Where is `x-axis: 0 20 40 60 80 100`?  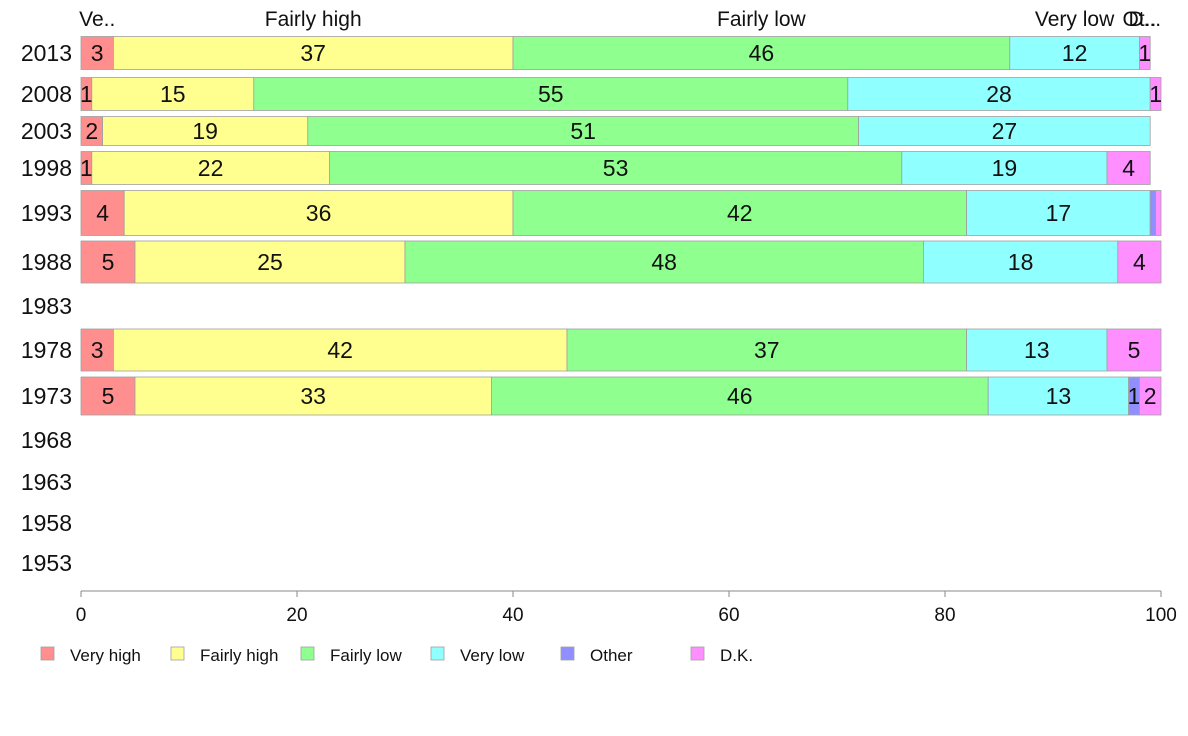
x-axis: 0 20 40 60 80 100 is located at coordinates (626, 608).